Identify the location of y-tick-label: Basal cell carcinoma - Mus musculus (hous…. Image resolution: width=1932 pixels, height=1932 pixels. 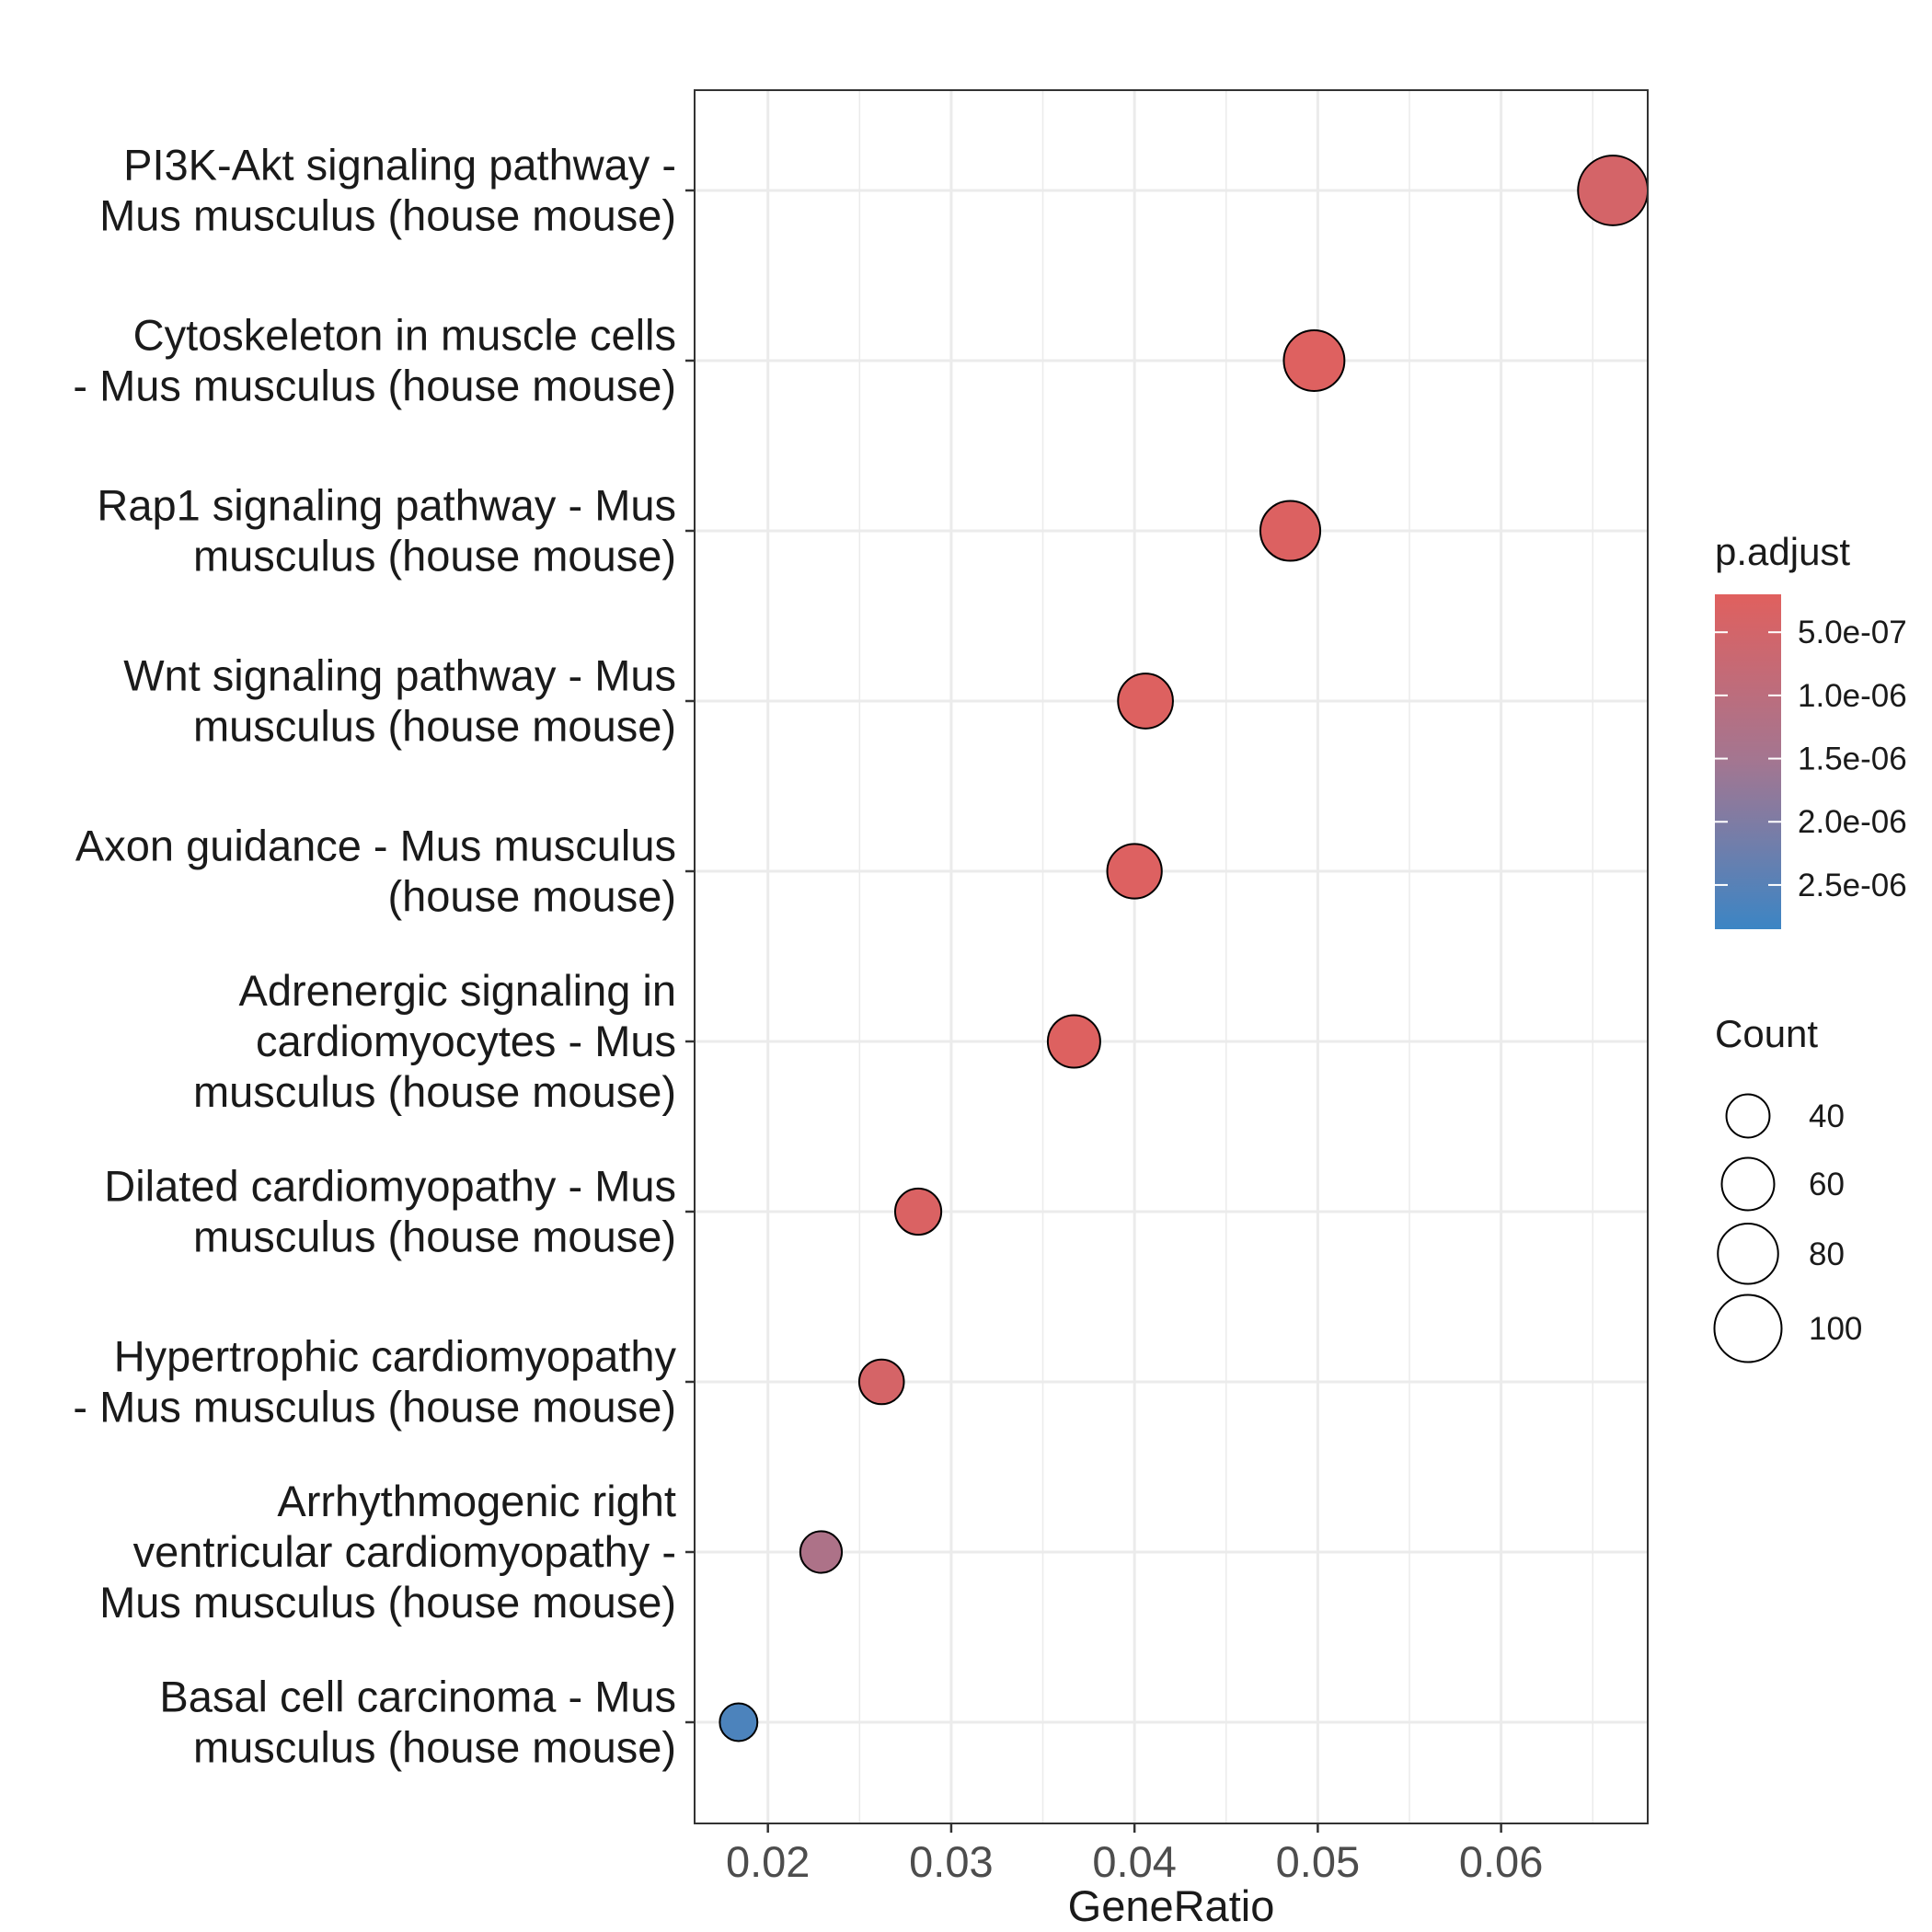
(417, 1722).